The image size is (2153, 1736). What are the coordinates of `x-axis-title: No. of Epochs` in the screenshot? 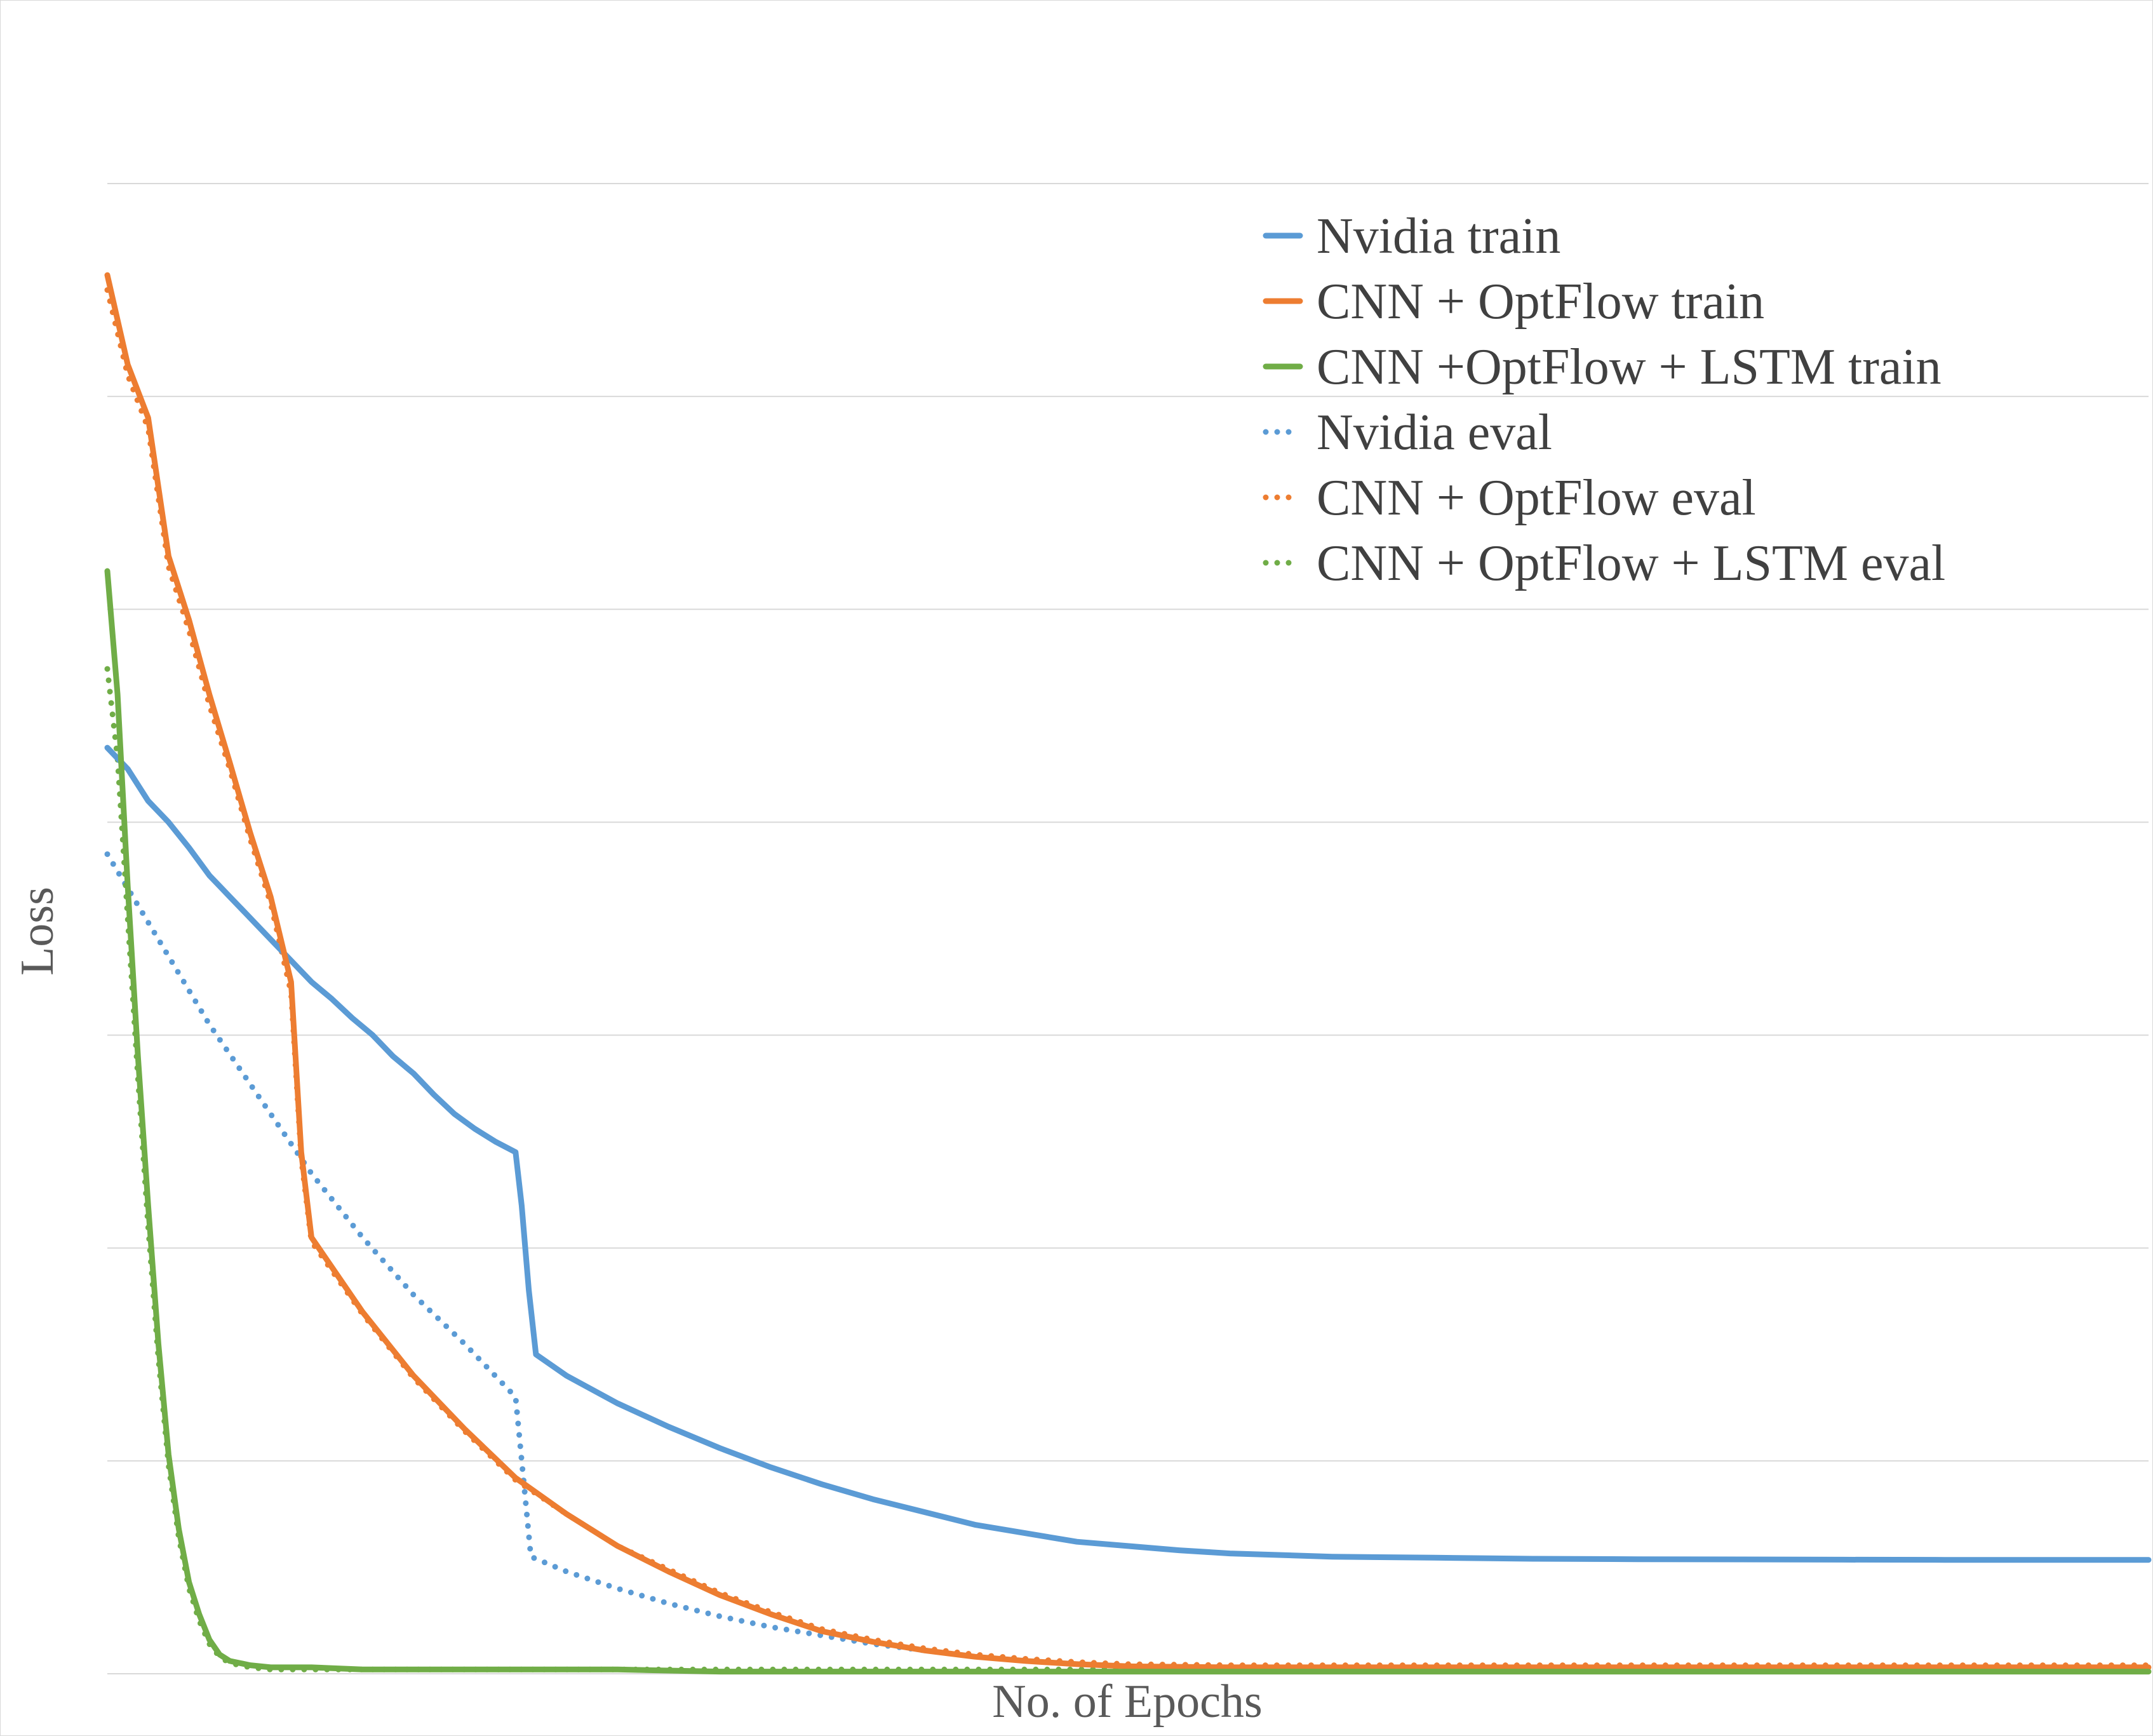 It's located at (1127, 1702).